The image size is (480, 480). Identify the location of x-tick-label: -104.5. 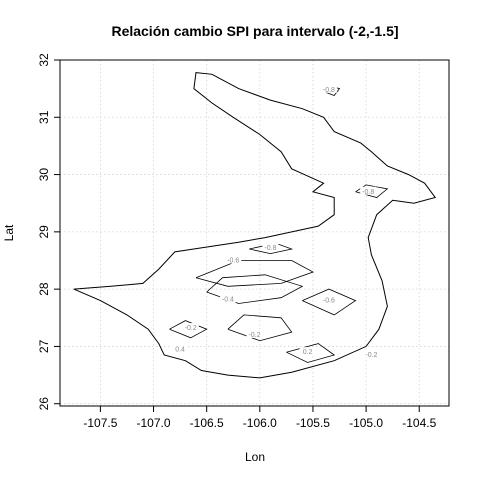
(419, 423).